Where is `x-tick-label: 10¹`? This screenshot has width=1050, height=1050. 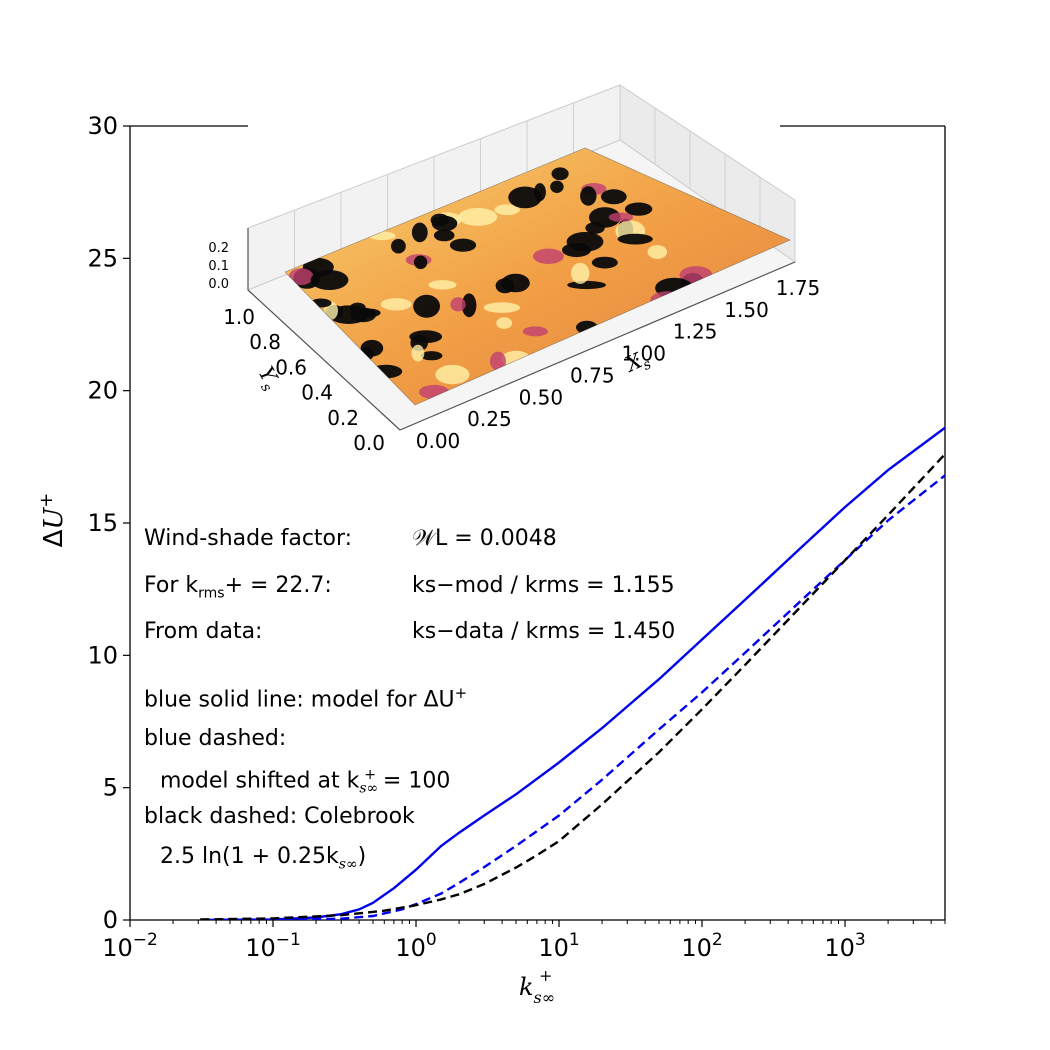
x-tick-label: 10¹ is located at coordinates (558, 946).